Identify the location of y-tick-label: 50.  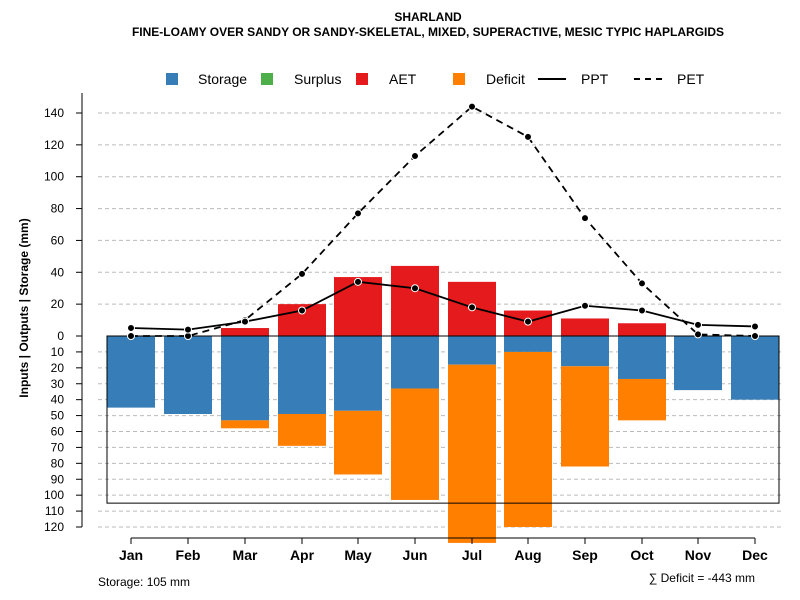
(58, 416).